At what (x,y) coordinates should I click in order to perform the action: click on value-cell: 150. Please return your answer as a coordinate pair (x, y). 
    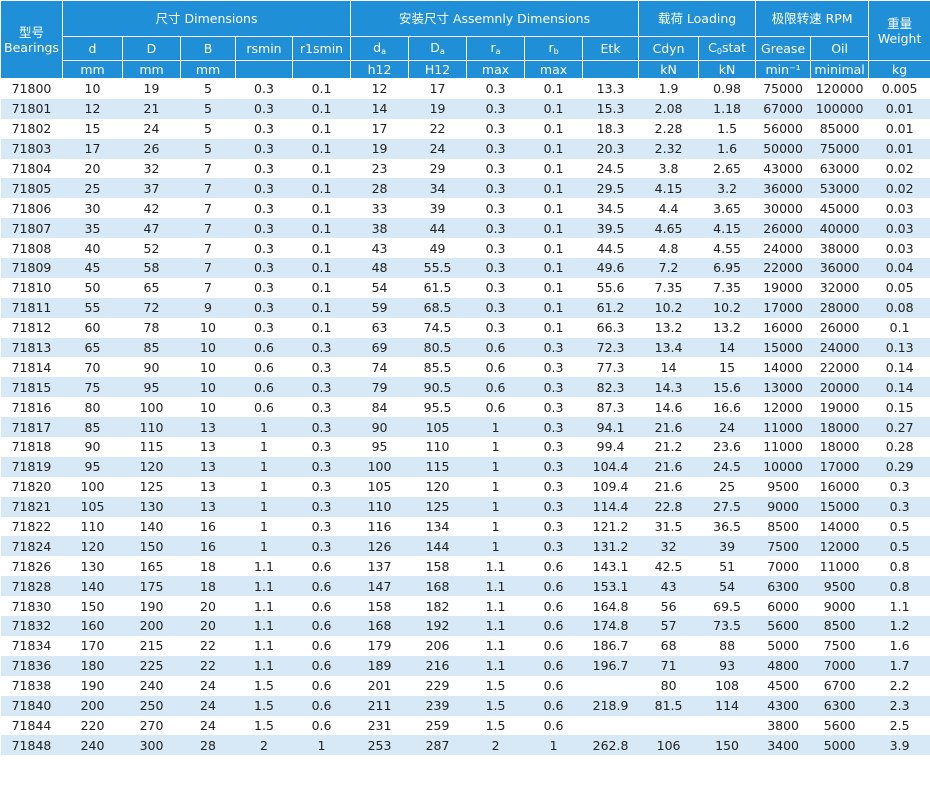
    Looking at the image, I should click on (727, 745).